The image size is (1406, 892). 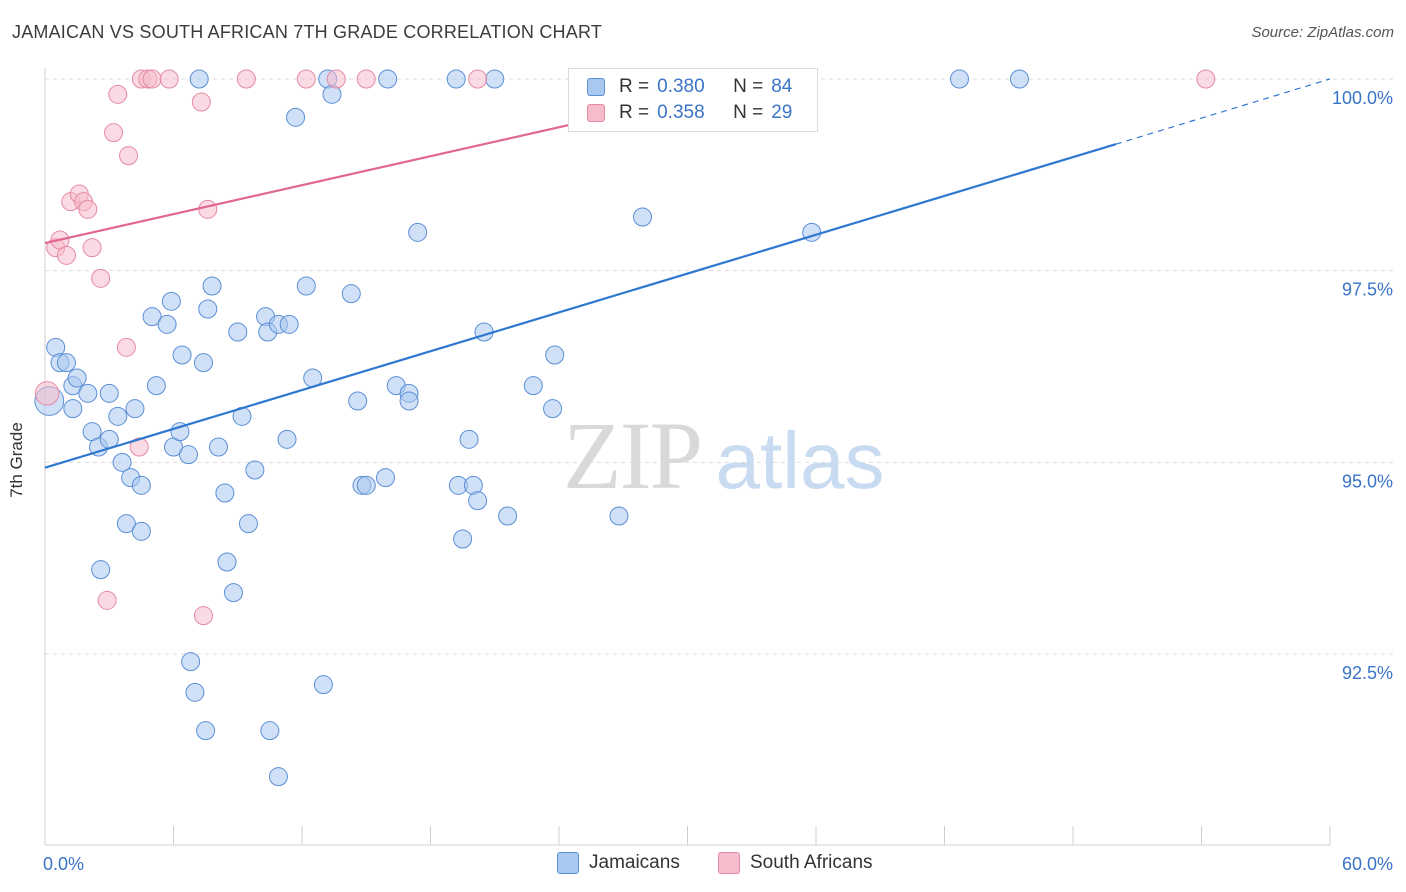 What do you see at coordinates (632, 455) in the screenshot?
I see `watermark-zip: ZIP` at bounding box center [632, 455].